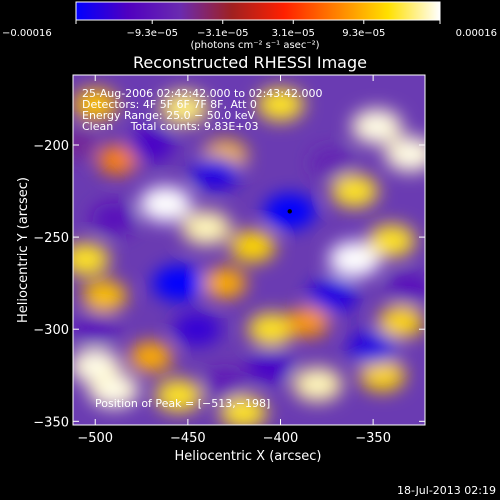  What do you see at coordinates (152, 33) in the screenshot?
I see `colorbar-tick-label: −9.3e−05` at bounding box center [152, 33].